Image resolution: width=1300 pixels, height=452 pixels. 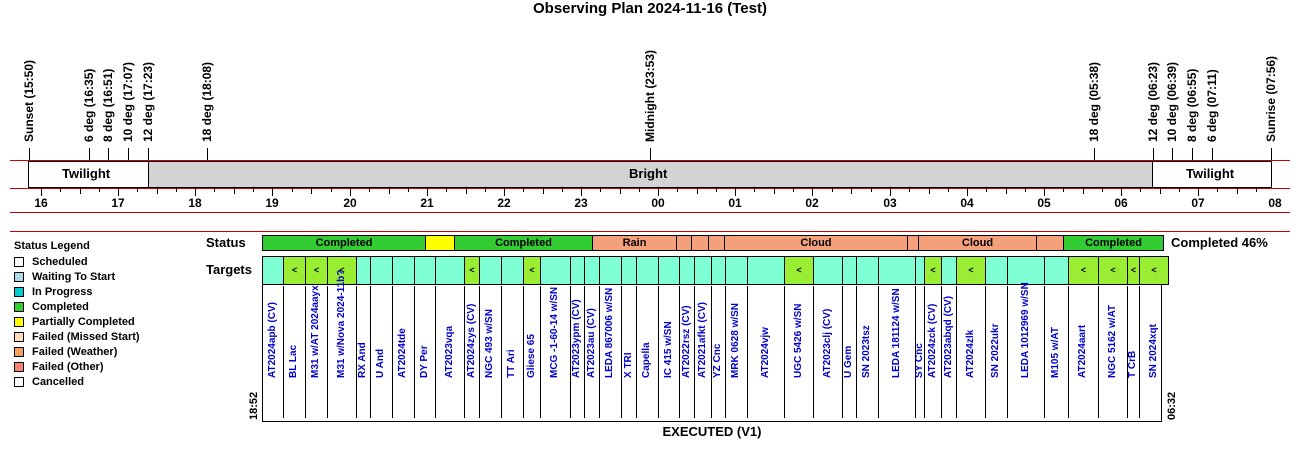 What do you see at coordinates (504, 203) in the screenshot?
I see `hour-label: 22` at bounding box center [504, 203].